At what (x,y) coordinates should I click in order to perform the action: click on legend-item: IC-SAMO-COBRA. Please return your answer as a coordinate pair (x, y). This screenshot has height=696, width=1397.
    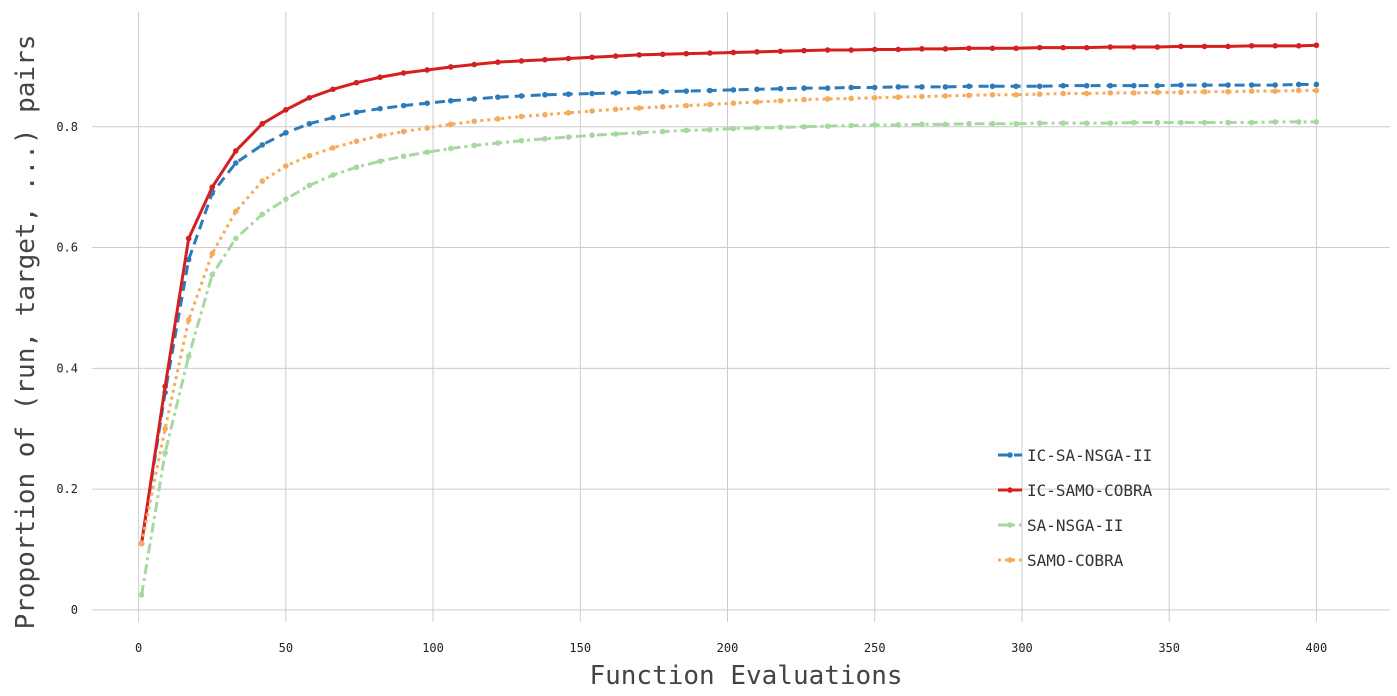
    Looking at the image, I should click on (1075, 490).